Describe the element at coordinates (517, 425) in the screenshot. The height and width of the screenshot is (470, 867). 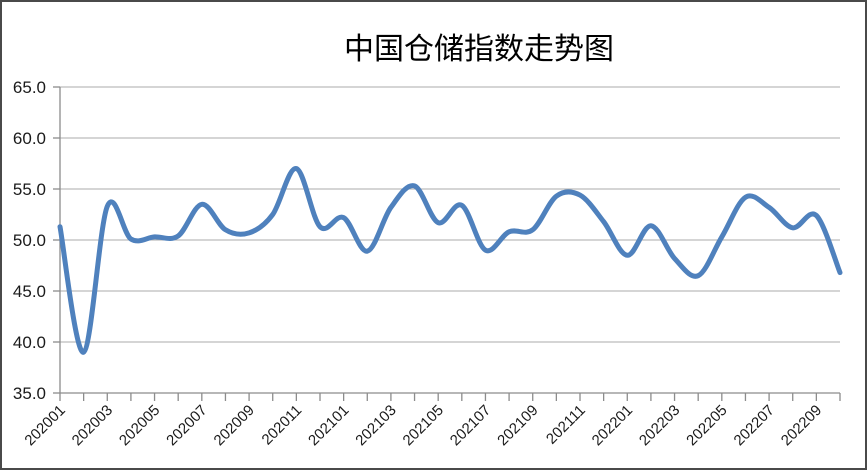
I see `x-axis-label: 202109` at that location.